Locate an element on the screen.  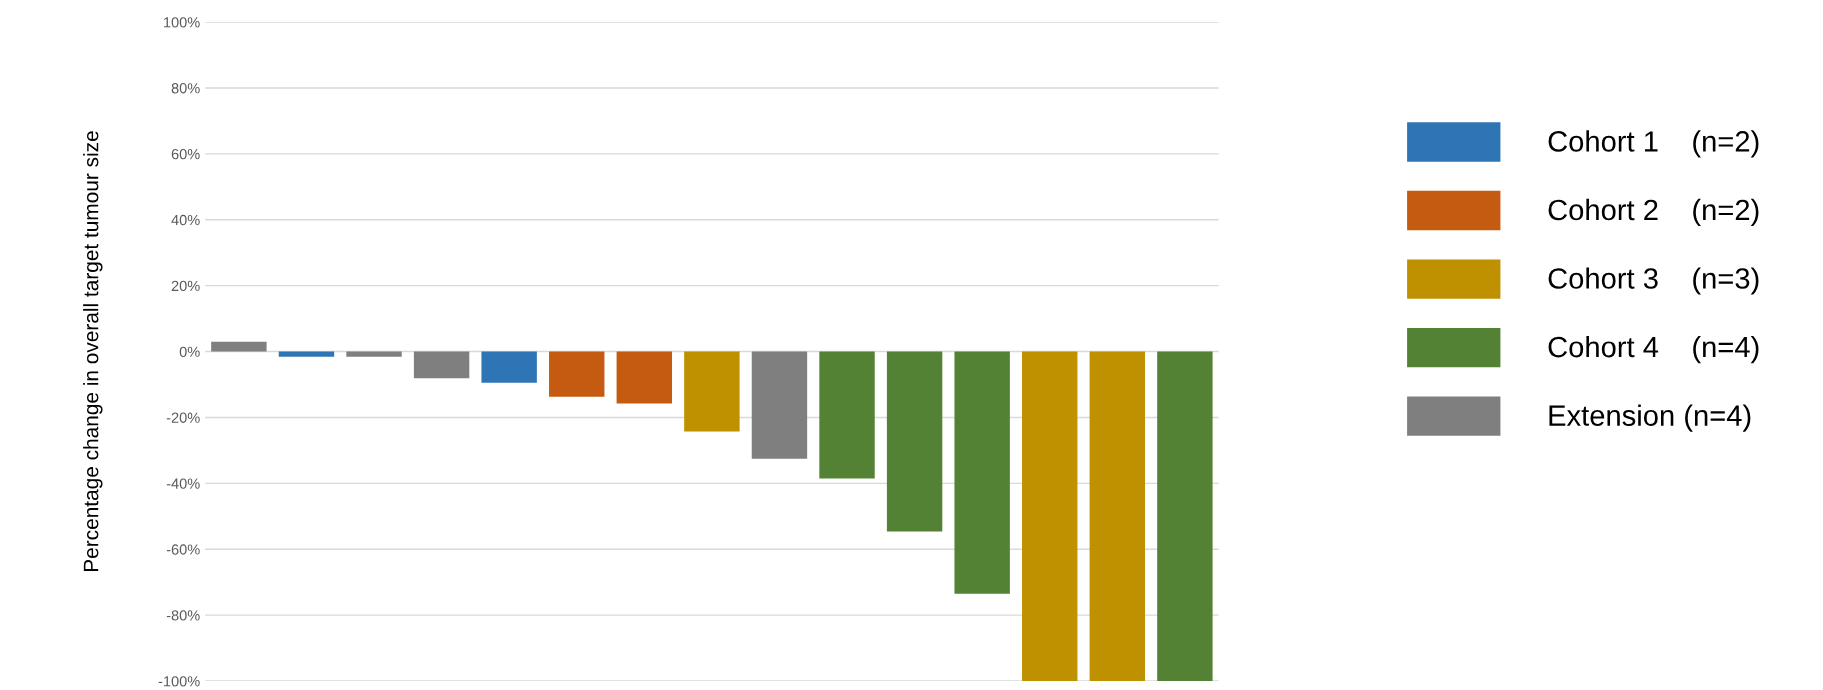
legend-label: Cohort 3 (n=3) is located at coordinates (1653, 281).